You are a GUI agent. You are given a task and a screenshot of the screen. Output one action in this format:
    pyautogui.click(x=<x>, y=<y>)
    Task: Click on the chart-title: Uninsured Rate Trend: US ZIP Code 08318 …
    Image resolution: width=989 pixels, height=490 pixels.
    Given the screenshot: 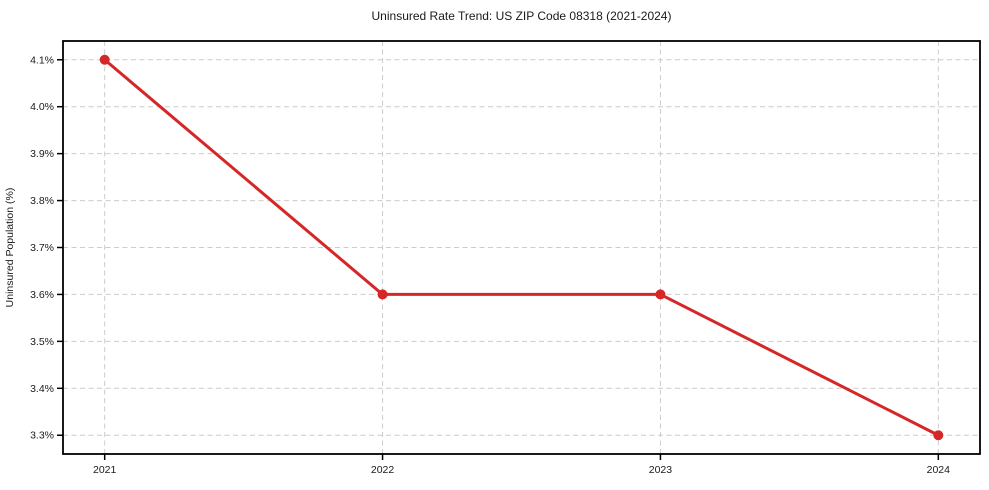 What is the action you would take?
    pyautogui.click(x=521, y=16)
    